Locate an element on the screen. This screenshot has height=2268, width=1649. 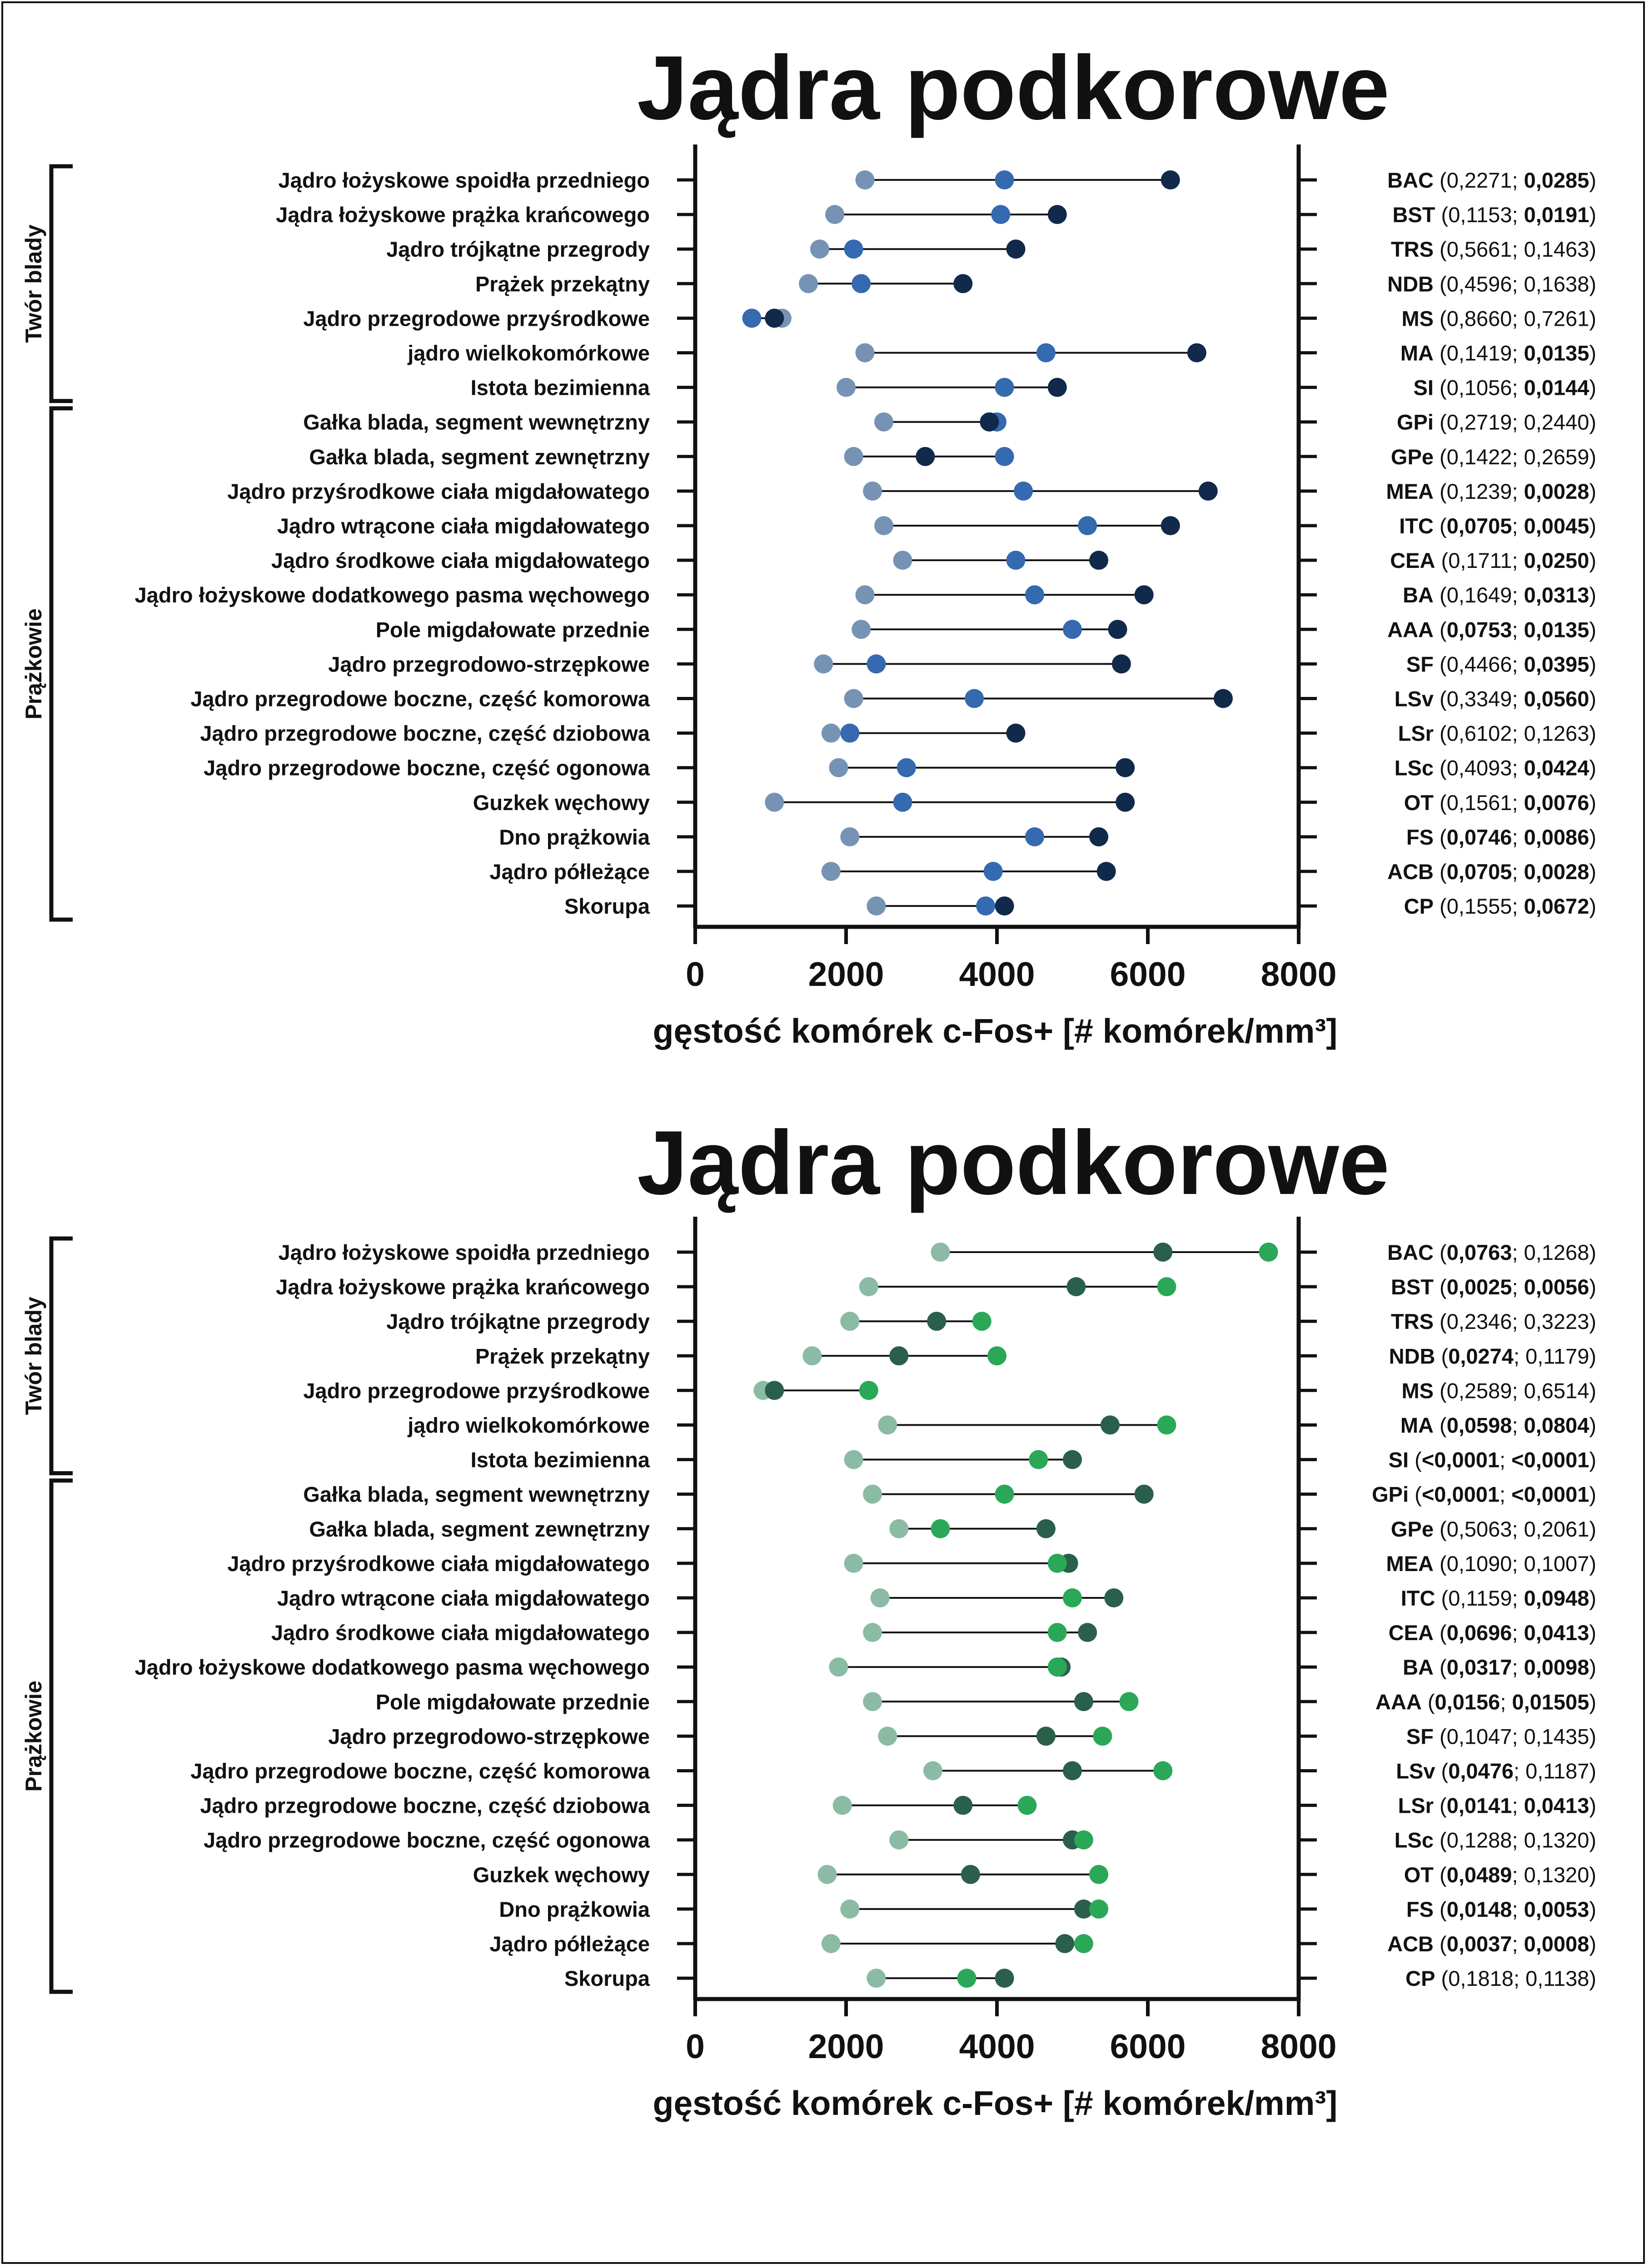
p-value-part: 0,0746 is located at coordinates (1479, 837).